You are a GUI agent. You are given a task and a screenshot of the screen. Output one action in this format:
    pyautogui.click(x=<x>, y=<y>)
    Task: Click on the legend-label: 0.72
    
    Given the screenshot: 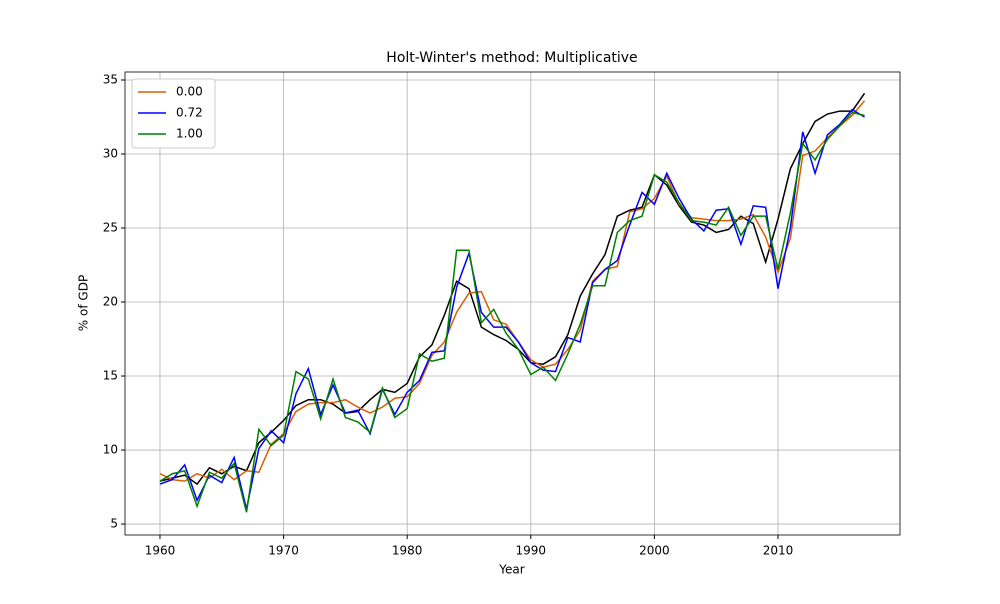 What is the action you would take?
    pyautogui.click(x=189, y=113)
    